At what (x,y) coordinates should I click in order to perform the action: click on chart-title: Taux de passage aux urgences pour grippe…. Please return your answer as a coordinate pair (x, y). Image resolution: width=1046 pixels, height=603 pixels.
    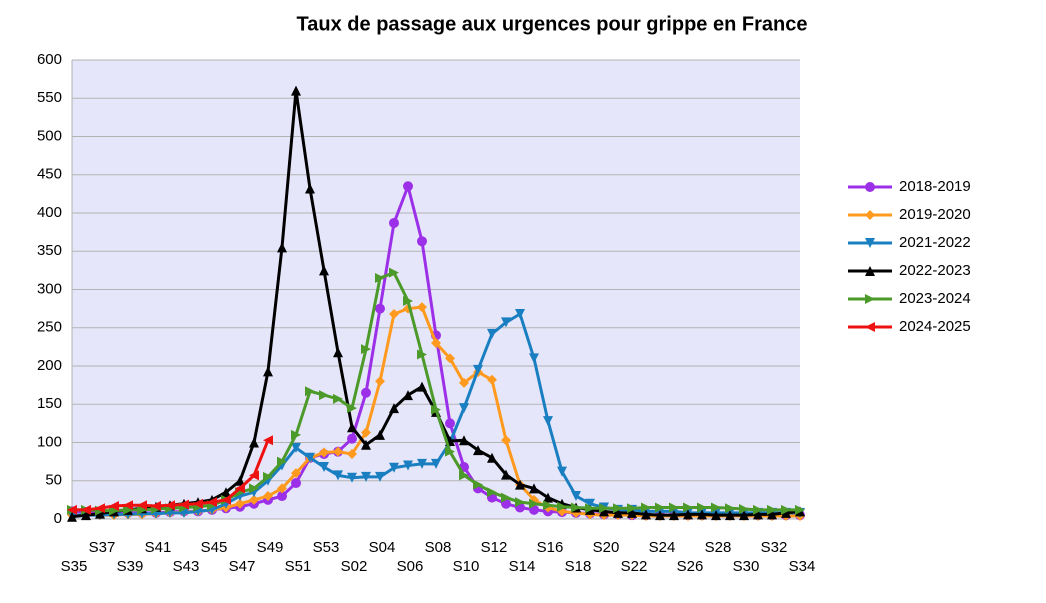
    Looking at the image, I should click on (552, 24).